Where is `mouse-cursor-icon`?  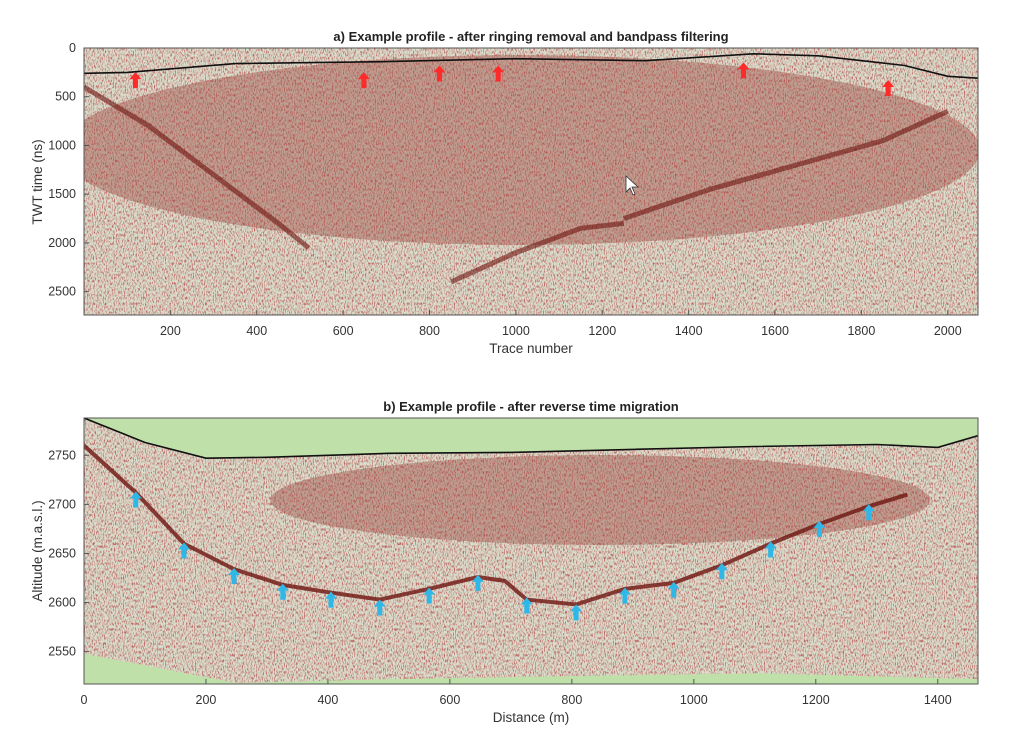
mouse-cursor-icon is located at coordinates (632, 185).